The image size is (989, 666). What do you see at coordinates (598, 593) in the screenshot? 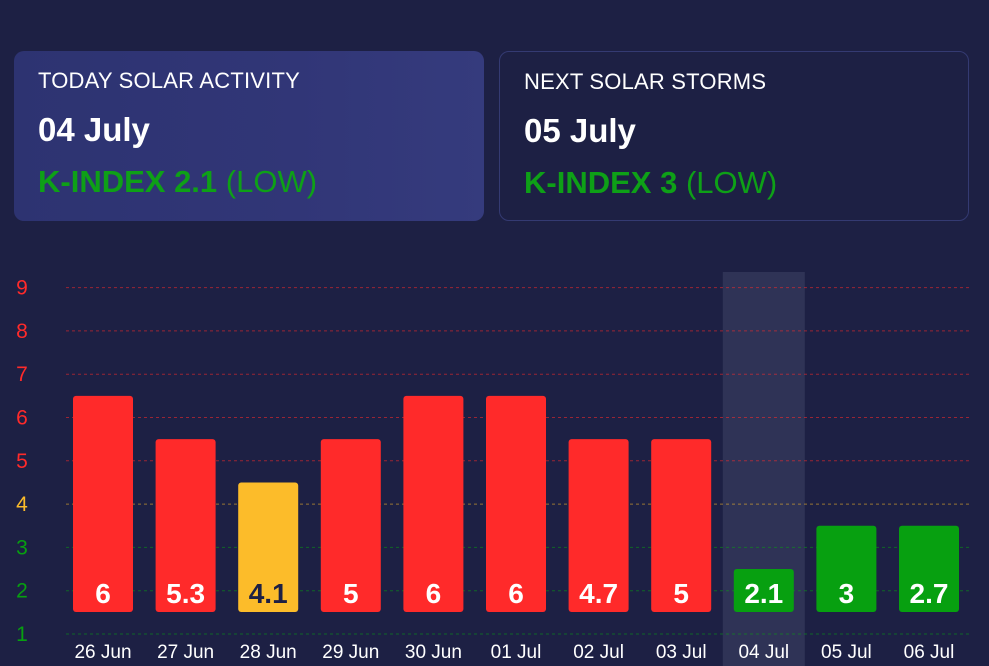
I see `value-label-02-Jul: 4.7` at bounding box center [598, 593].